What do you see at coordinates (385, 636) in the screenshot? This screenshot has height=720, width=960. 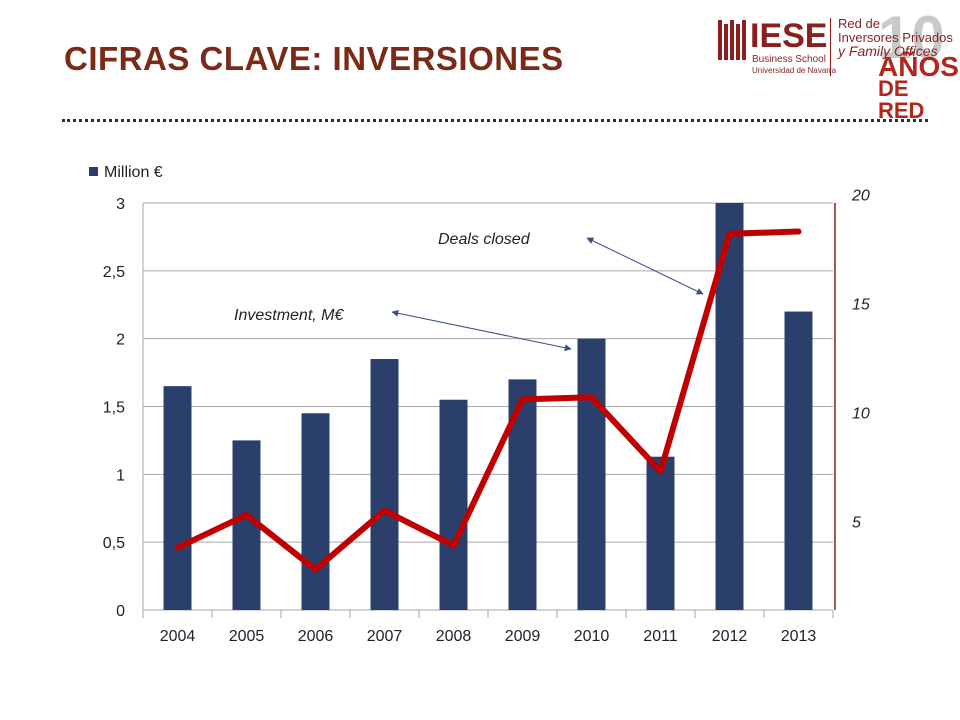 I see `x-tick-label: 2007` at bounding box center [385, 636].